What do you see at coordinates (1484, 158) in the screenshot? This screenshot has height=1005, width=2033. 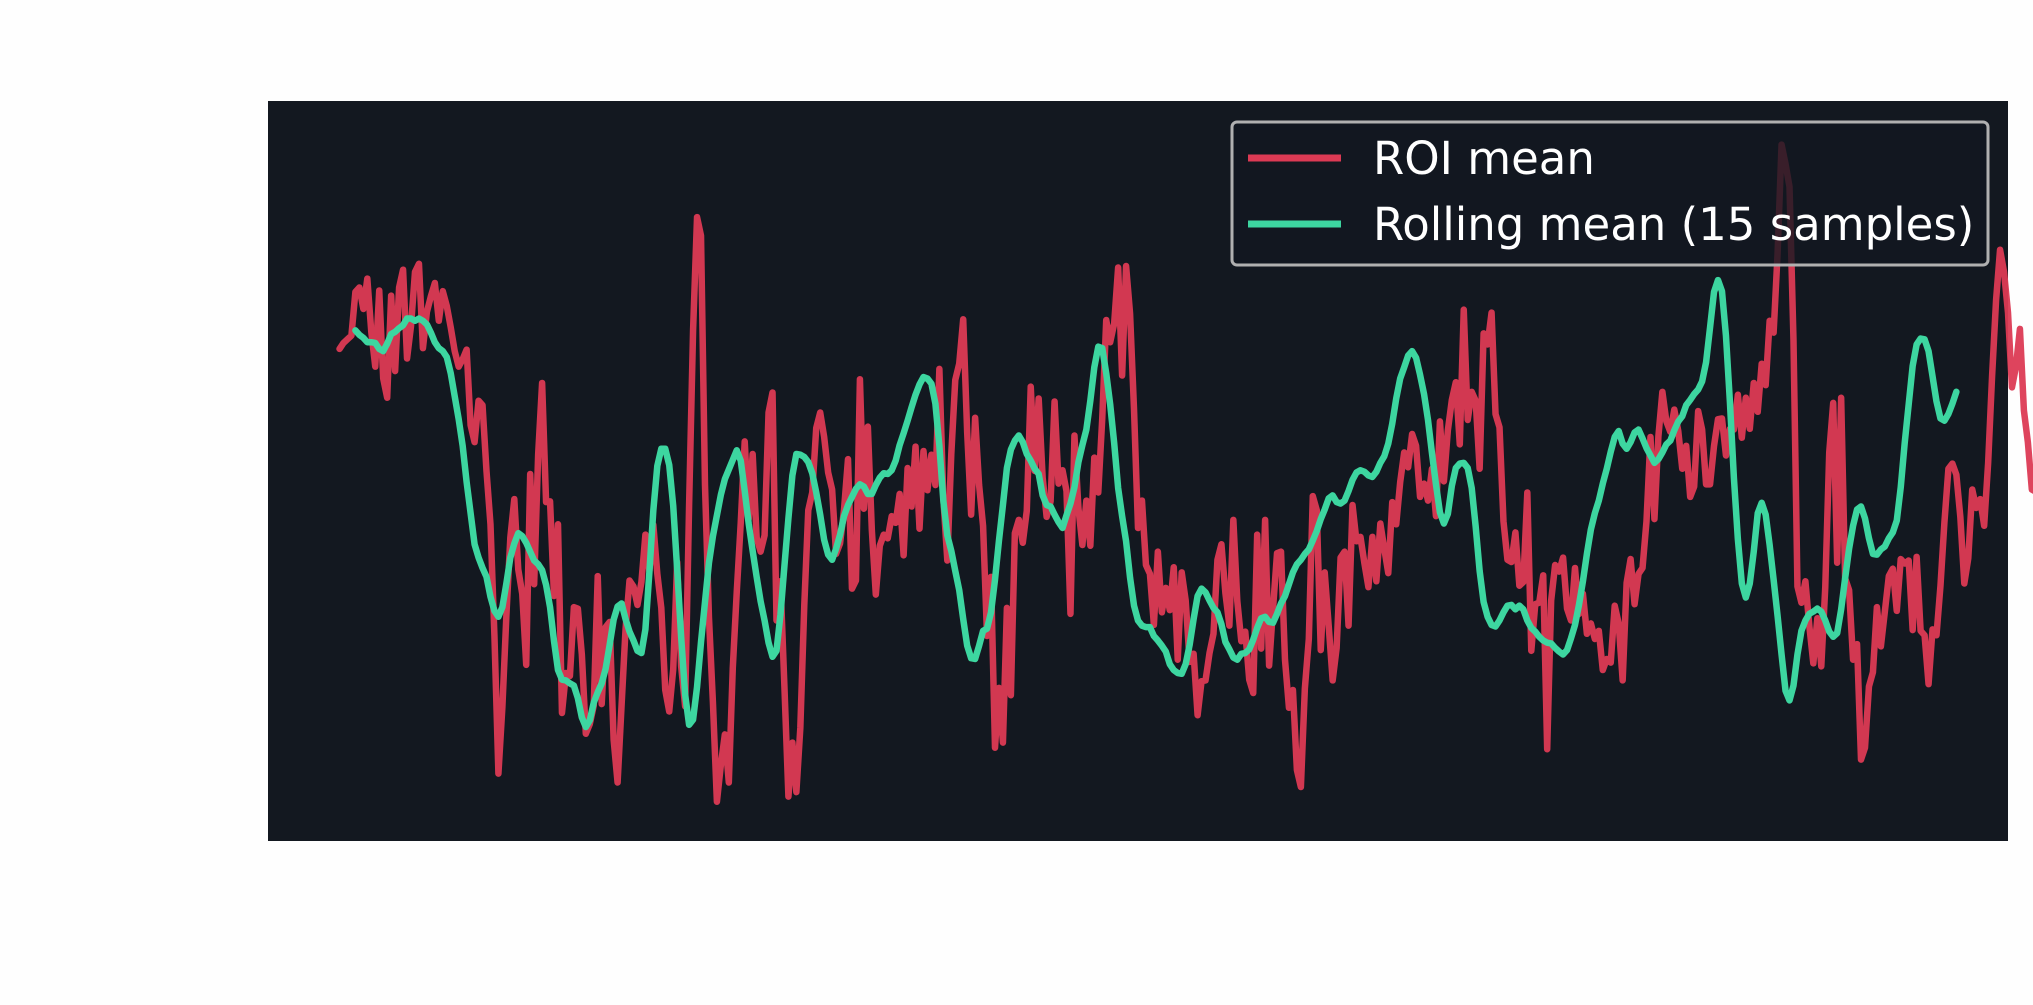 I see `legend-label-roi-mean: ROI mean` at bounding box center [1484, 158].